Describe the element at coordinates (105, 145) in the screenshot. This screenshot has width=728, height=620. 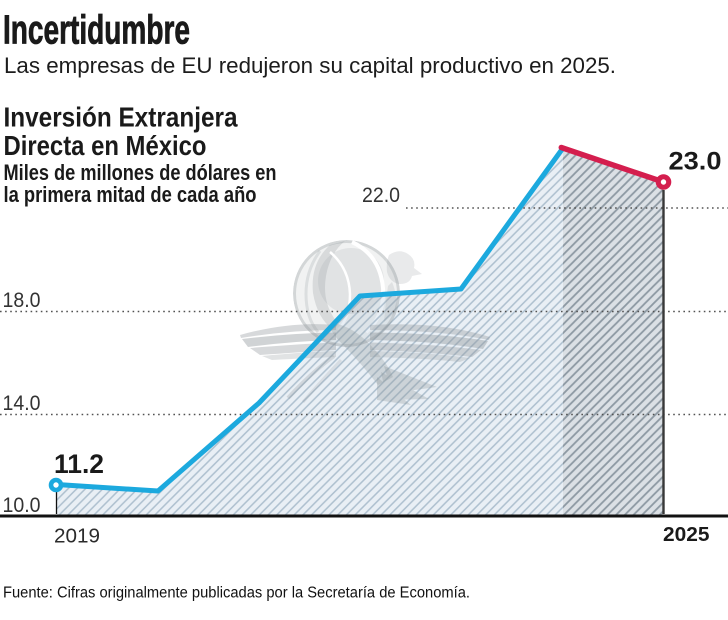
I see `svg-text: Directa en México` at that location.